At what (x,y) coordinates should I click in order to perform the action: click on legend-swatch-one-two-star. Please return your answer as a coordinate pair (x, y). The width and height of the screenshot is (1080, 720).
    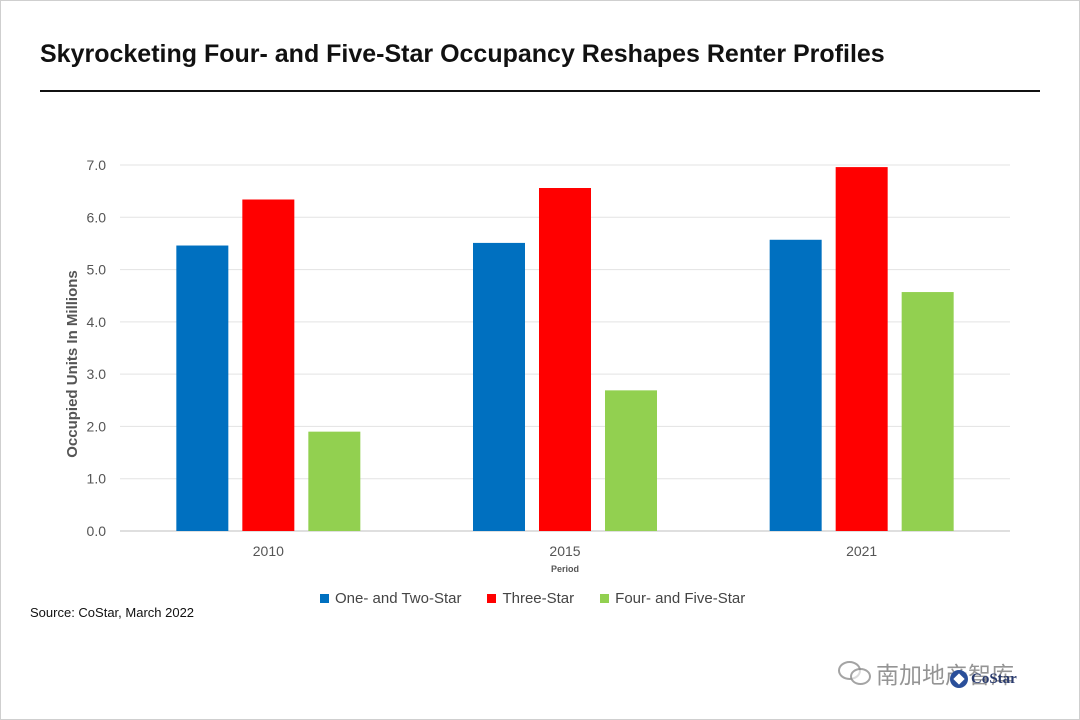
    Looking at the image, I should click on (324, 598).